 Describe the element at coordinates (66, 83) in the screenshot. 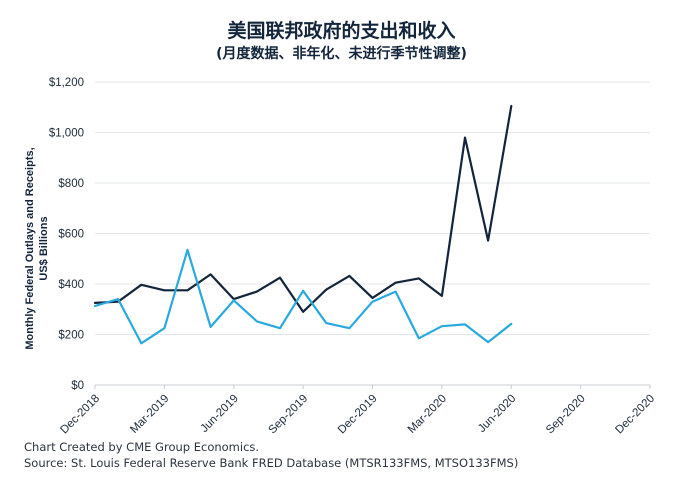

I see `y-tick-label: $1,200` at that location.